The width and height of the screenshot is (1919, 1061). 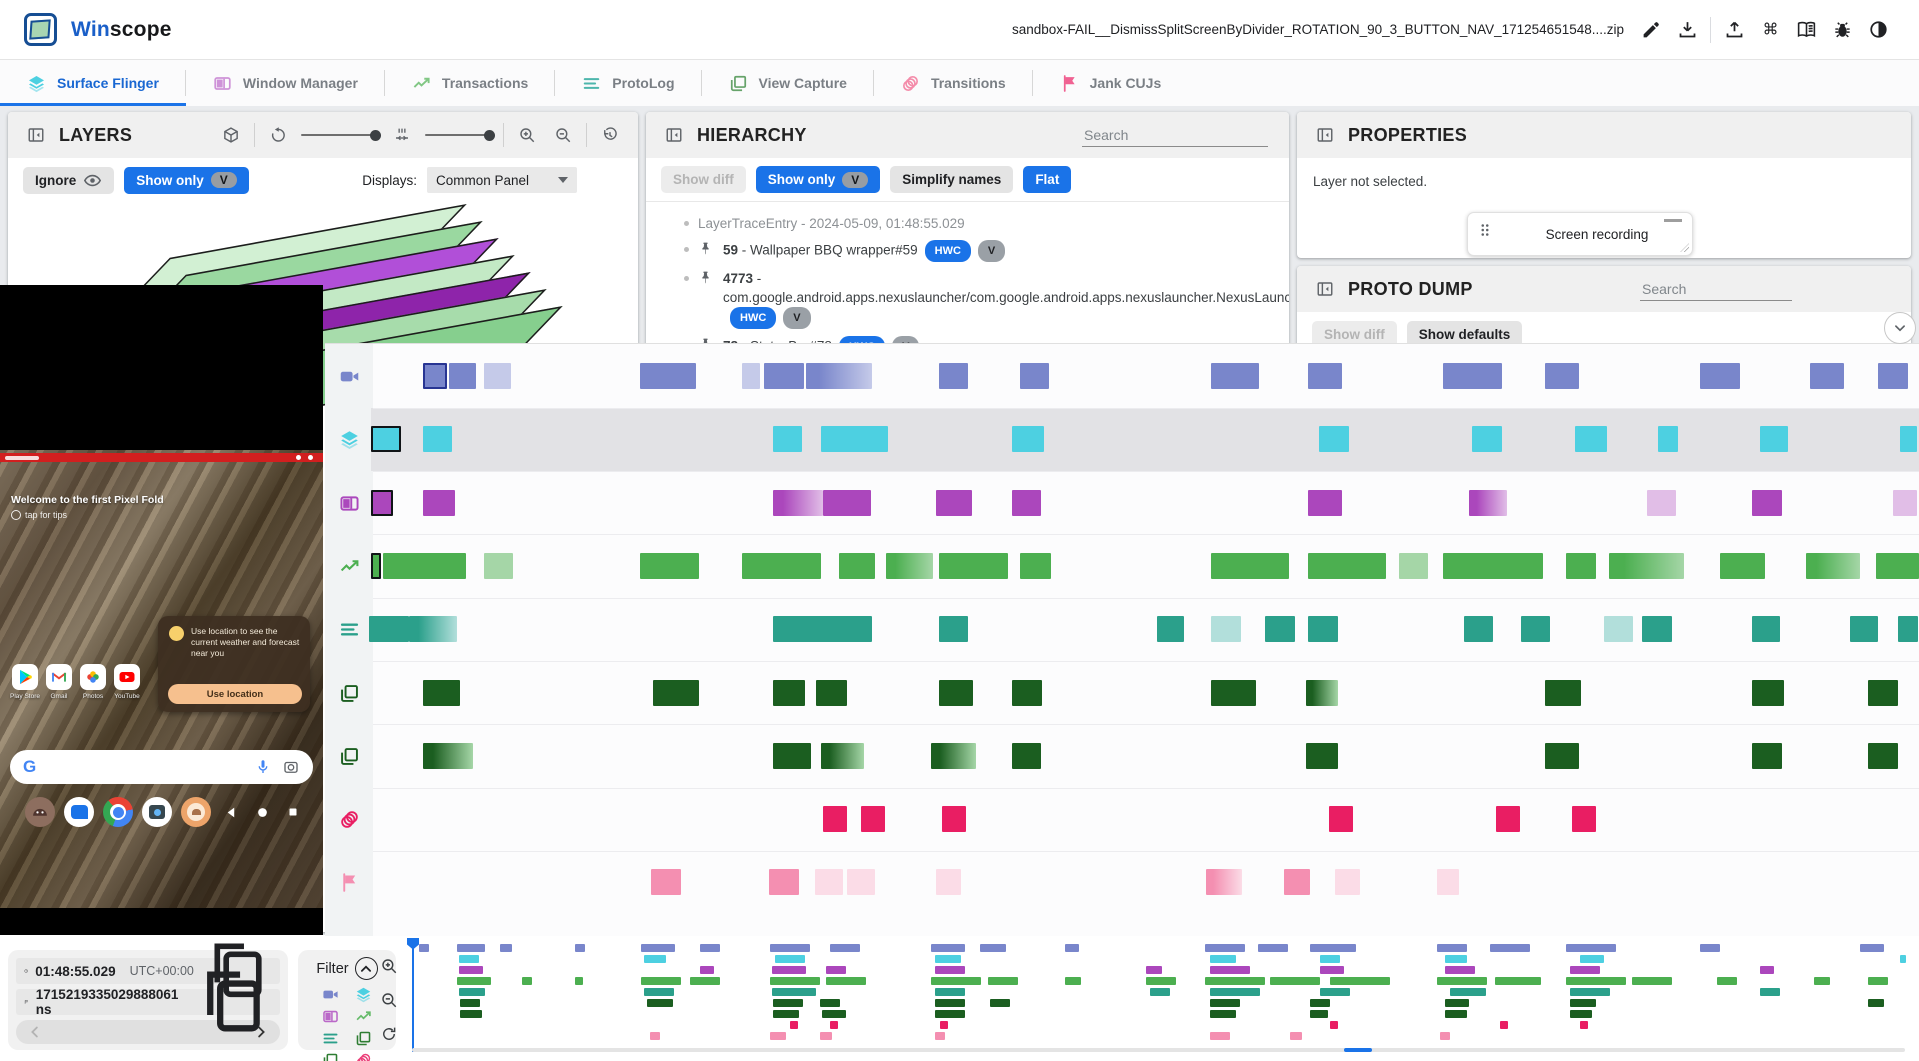 What do you see at coordinates (1770, 30) in the screenshot?
I see `keyboard-shortcuts-button: ⌘` at bounding box center [1770, 30].